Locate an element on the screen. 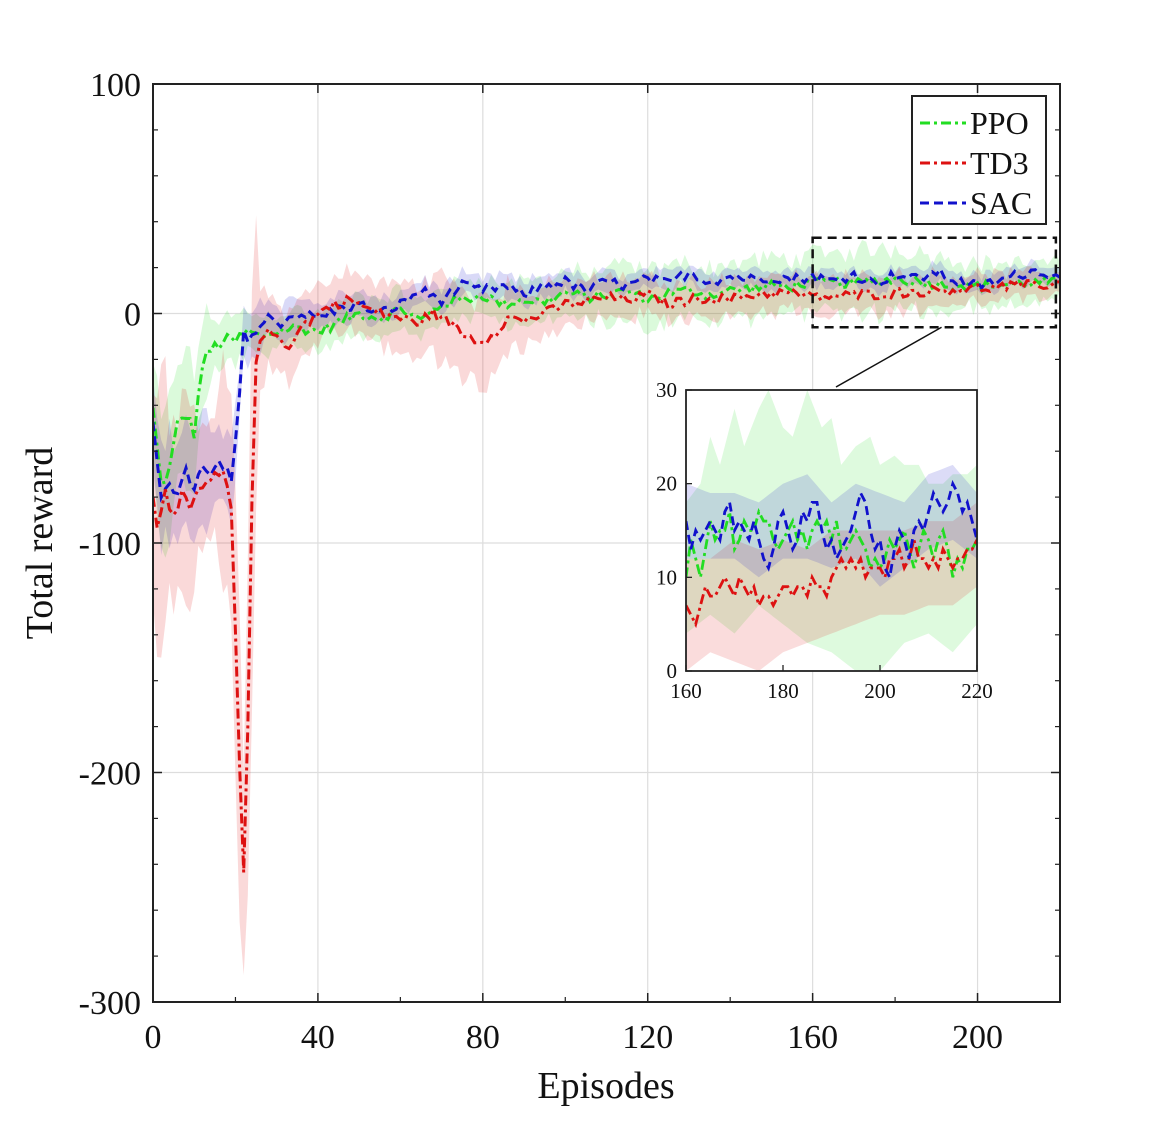 The height and width of the screenshot is (1130, 1172). x-axis-title: Episodes is located at coordinates (605, 1086).